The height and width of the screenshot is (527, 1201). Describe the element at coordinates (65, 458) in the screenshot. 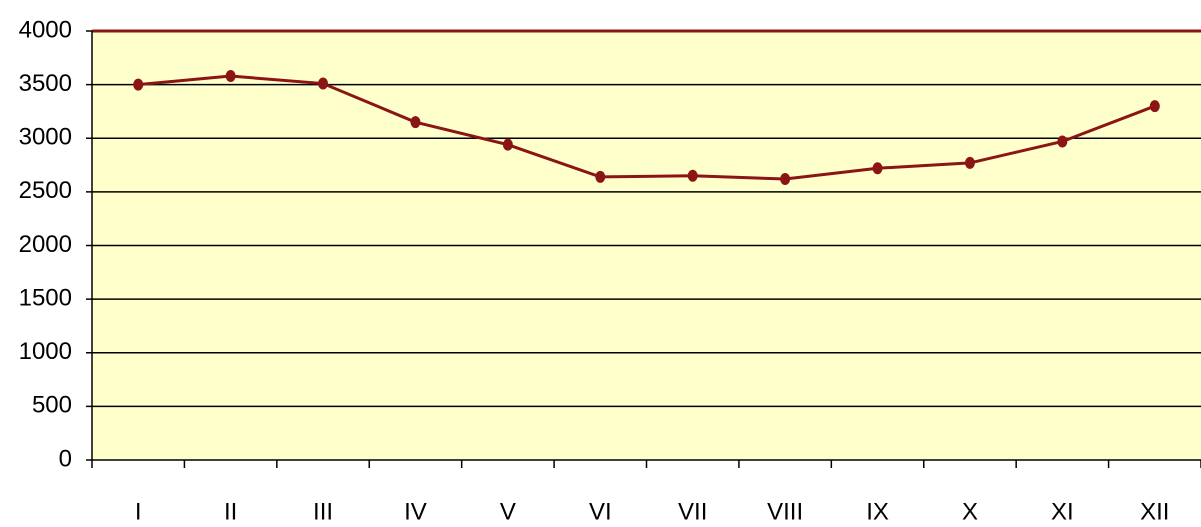

I see `y-tick-label: 0` at that location.